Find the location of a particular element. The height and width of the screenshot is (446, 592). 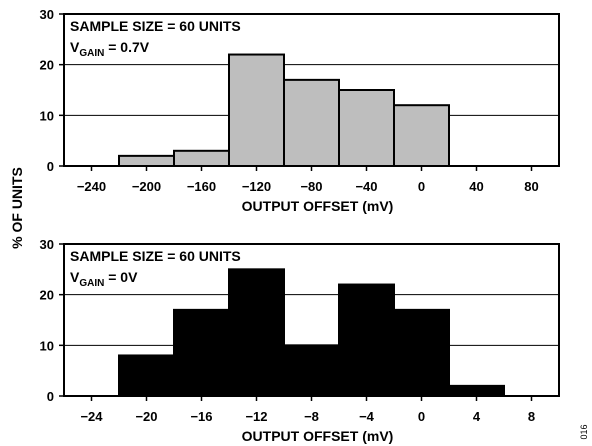

x-tick-label-0: −24 is located at coordinates (91, 416).